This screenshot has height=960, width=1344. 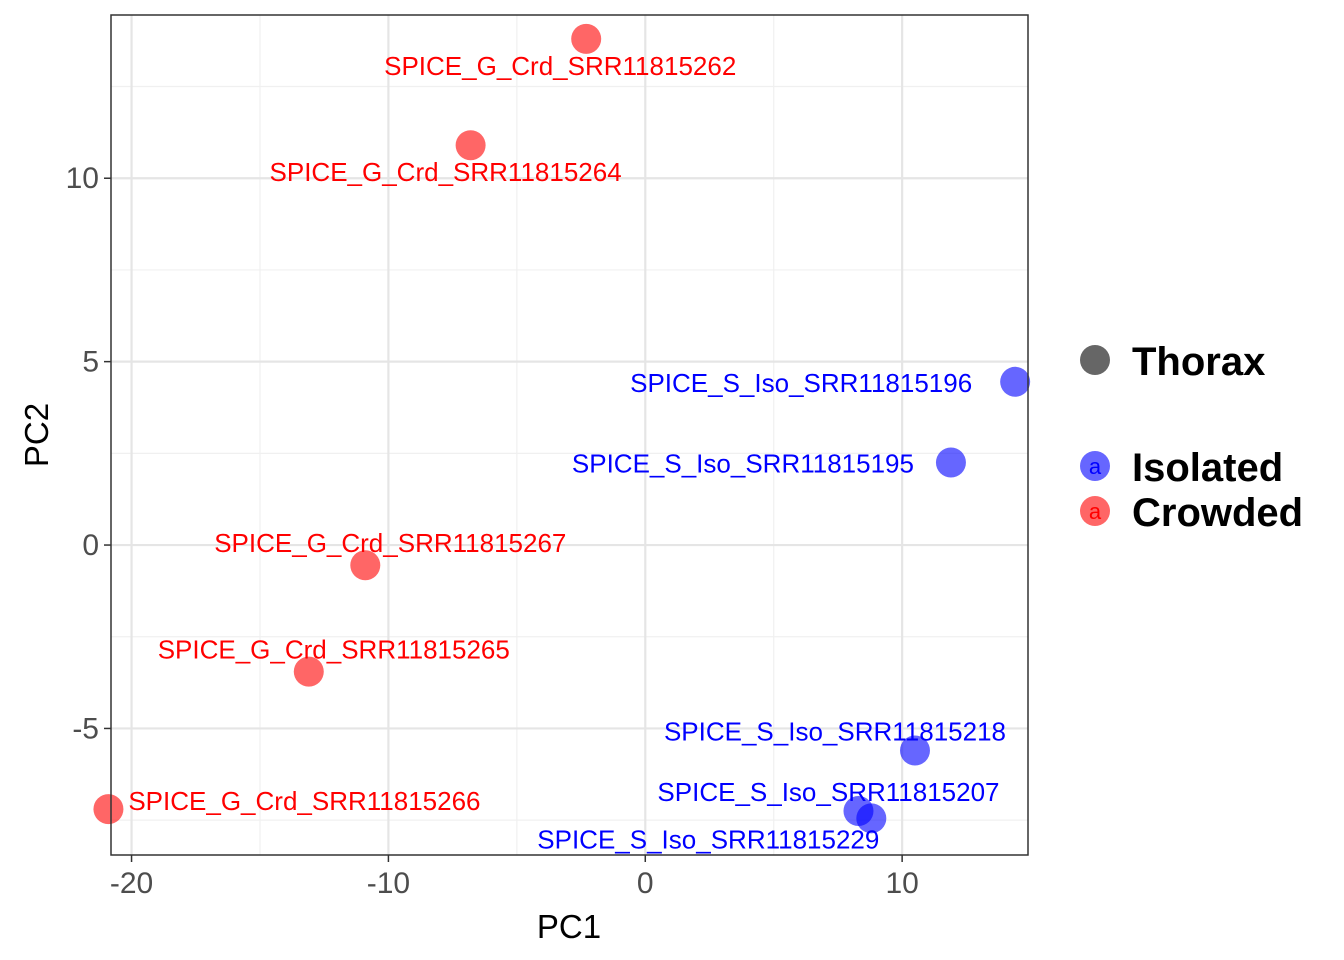 What do you see at coordinates (131, 883) in the screenshot?
I see `x-tick-label: -20` at bounding box center [131, 883].